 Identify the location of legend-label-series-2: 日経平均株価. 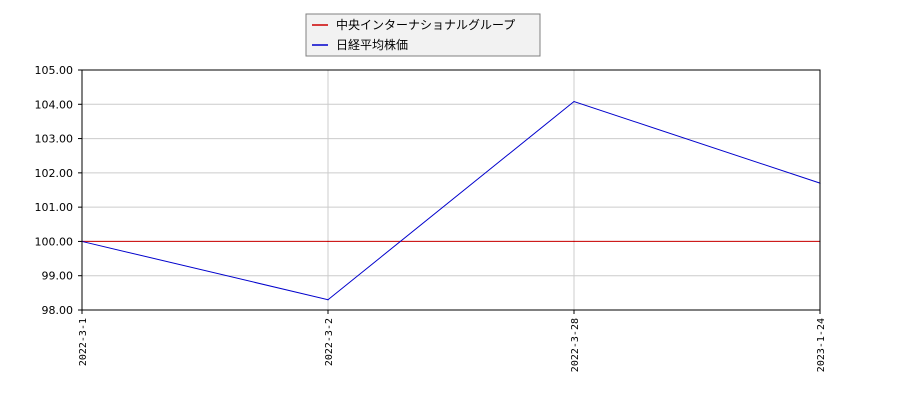
(372, 44).